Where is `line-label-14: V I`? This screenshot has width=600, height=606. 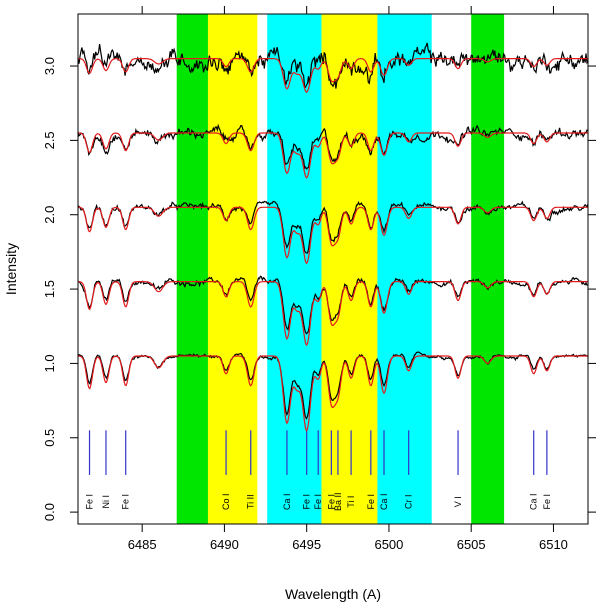 line-label-14: V I is located at coordinates (458, 501).